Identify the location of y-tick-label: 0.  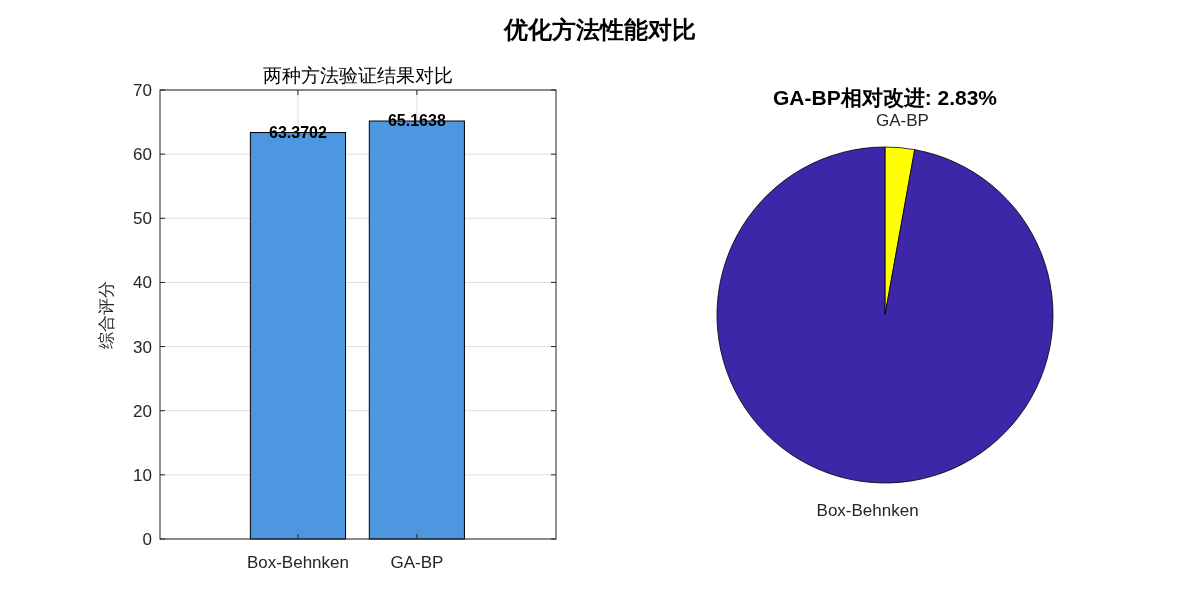
(147, 539).